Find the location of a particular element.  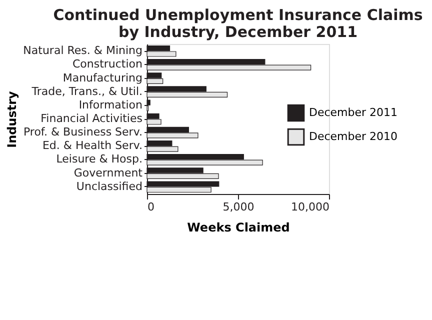

y-axis-title: Industry is located at coordinates (12, 119).